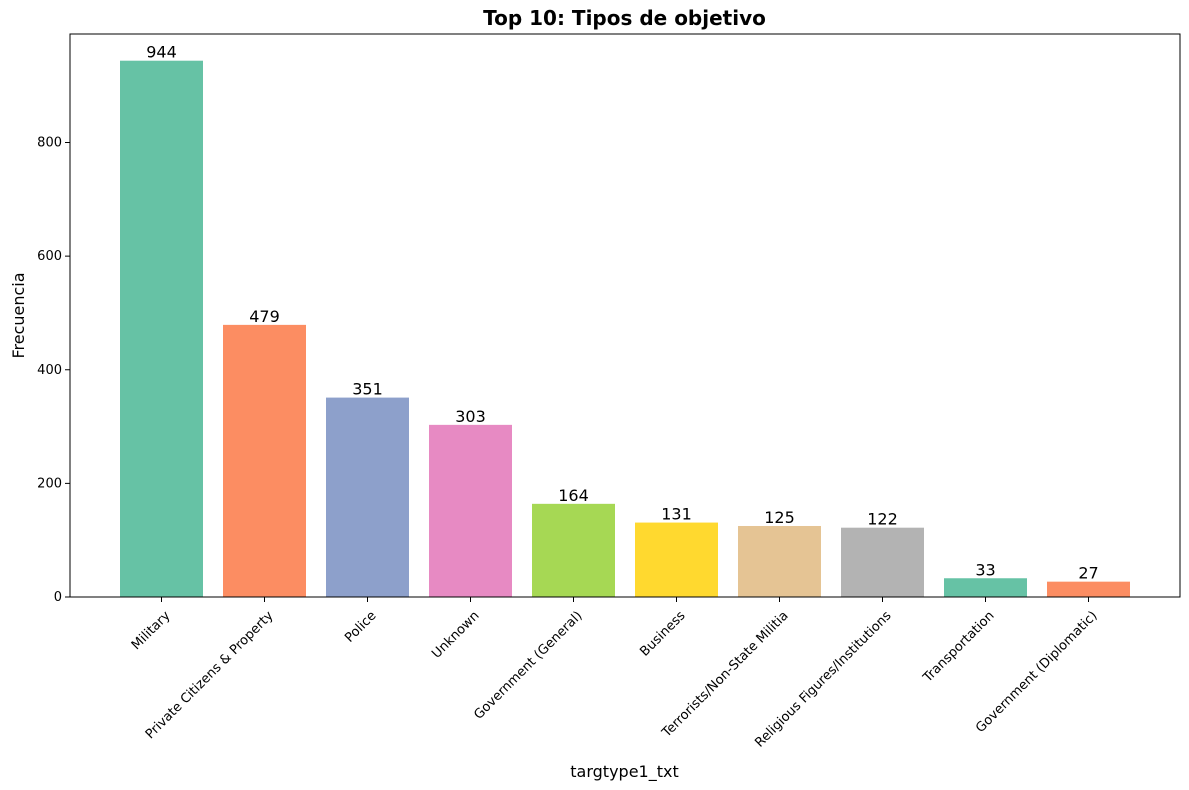 Image resolution: width=1189 pixels, height=790 pixels. Describe the element at coordinates (49, 143) in the screenshot. I see `y-tick-label: 800` at that location.